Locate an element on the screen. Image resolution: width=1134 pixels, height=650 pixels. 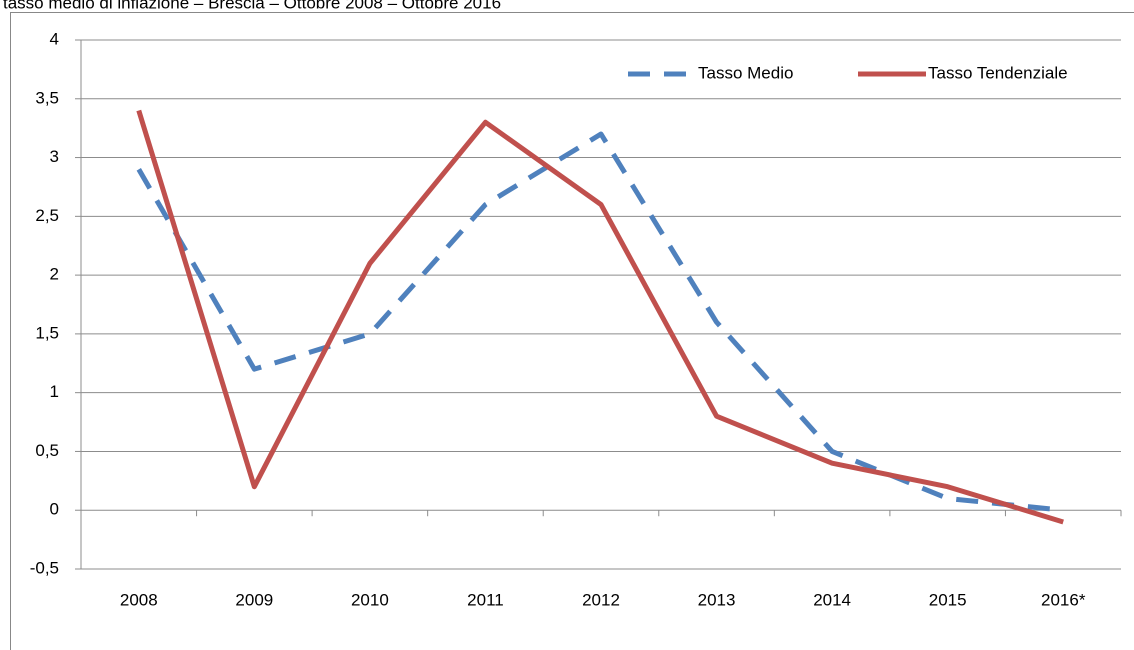
y-tick-label: 4 is located at coordinates (54, 38).